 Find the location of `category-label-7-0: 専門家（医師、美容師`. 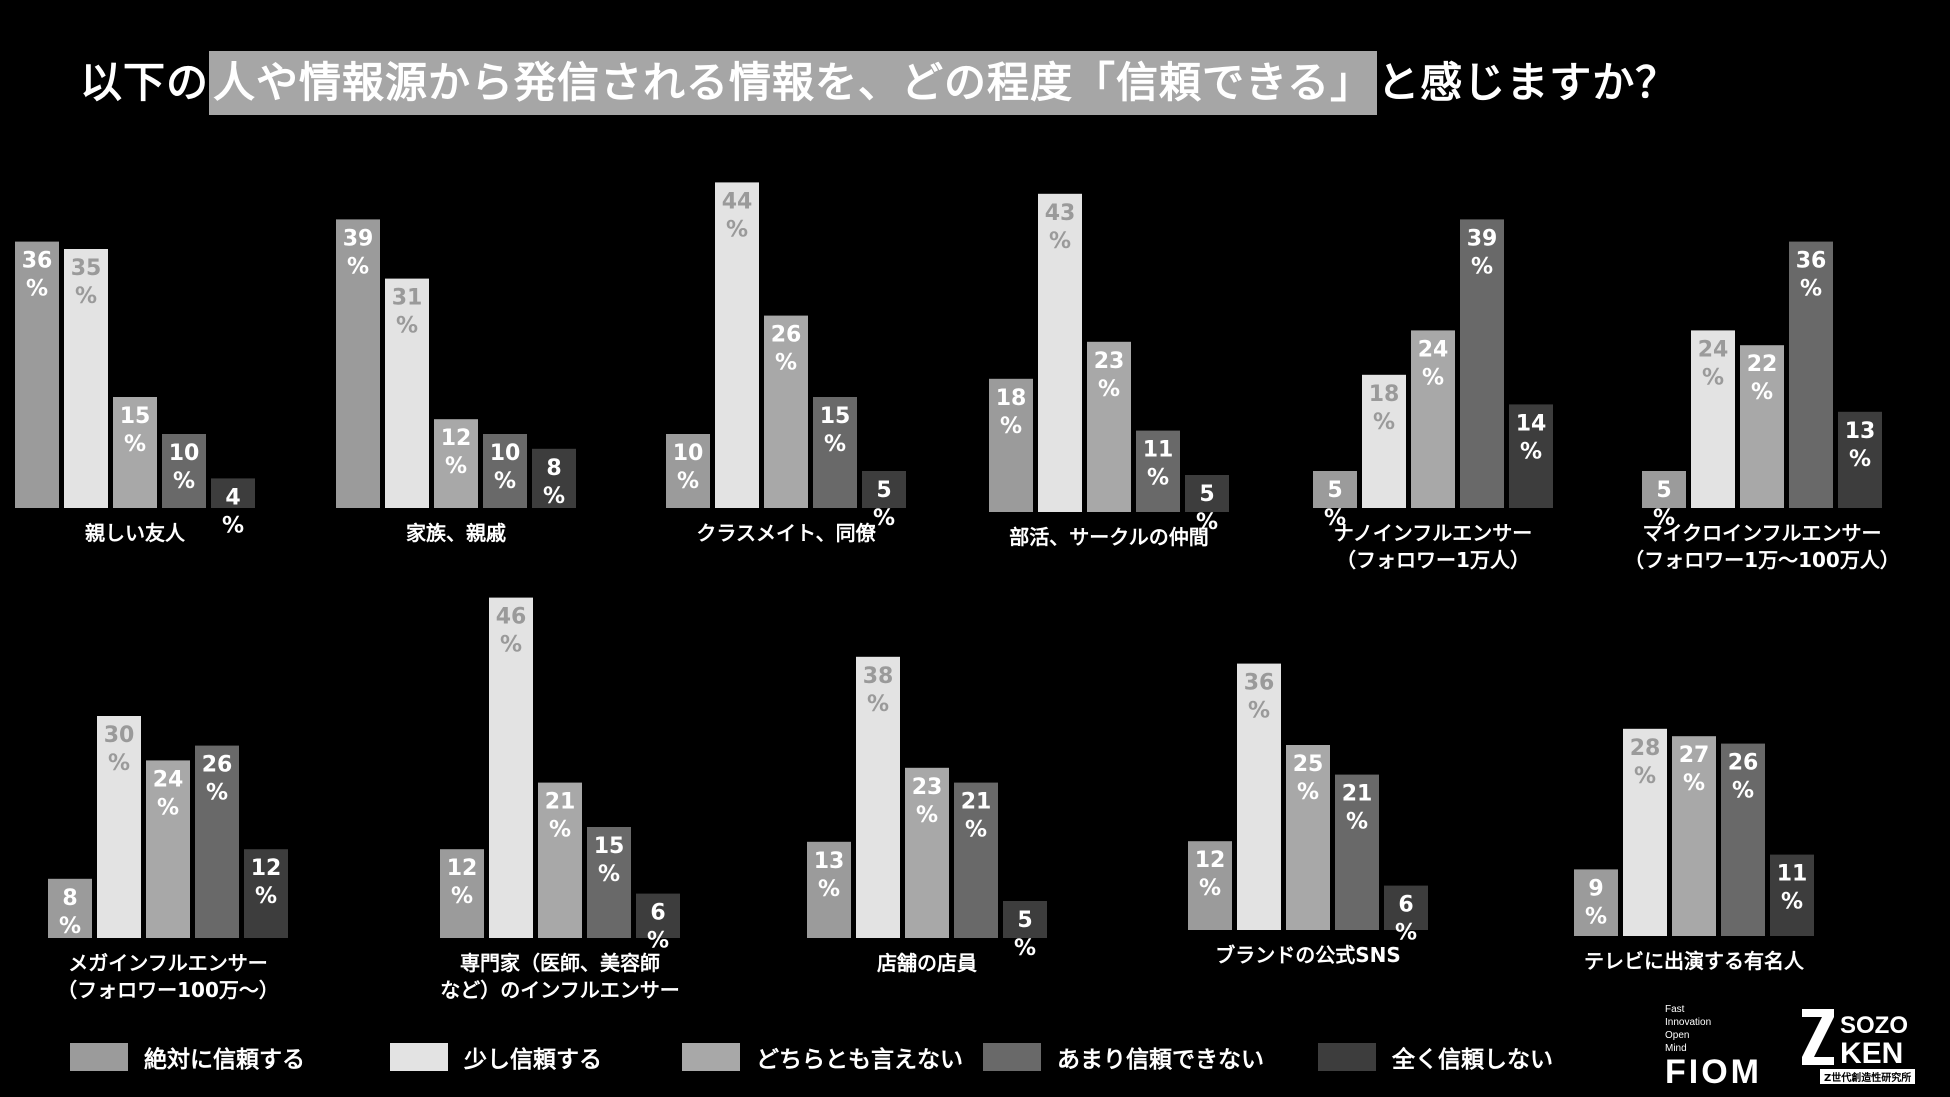

category-label-7-0: 専門家（医師、美容師 is located at coordinates (560, 963).